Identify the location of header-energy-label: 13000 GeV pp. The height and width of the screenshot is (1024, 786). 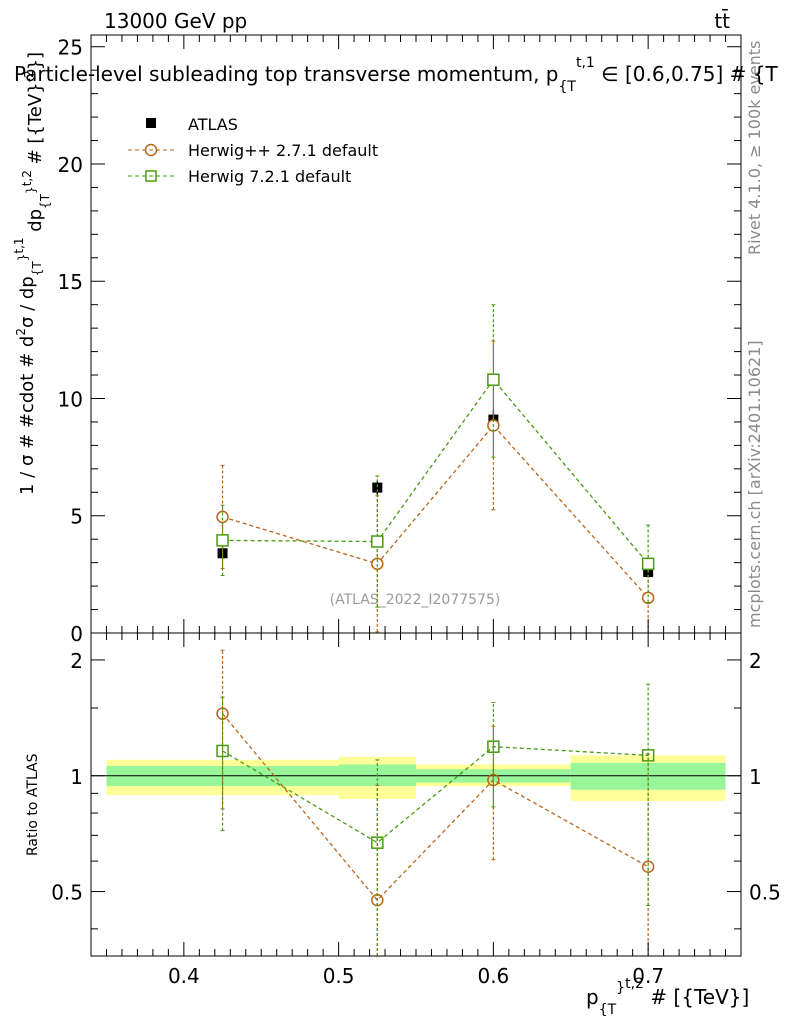
(175, 21).